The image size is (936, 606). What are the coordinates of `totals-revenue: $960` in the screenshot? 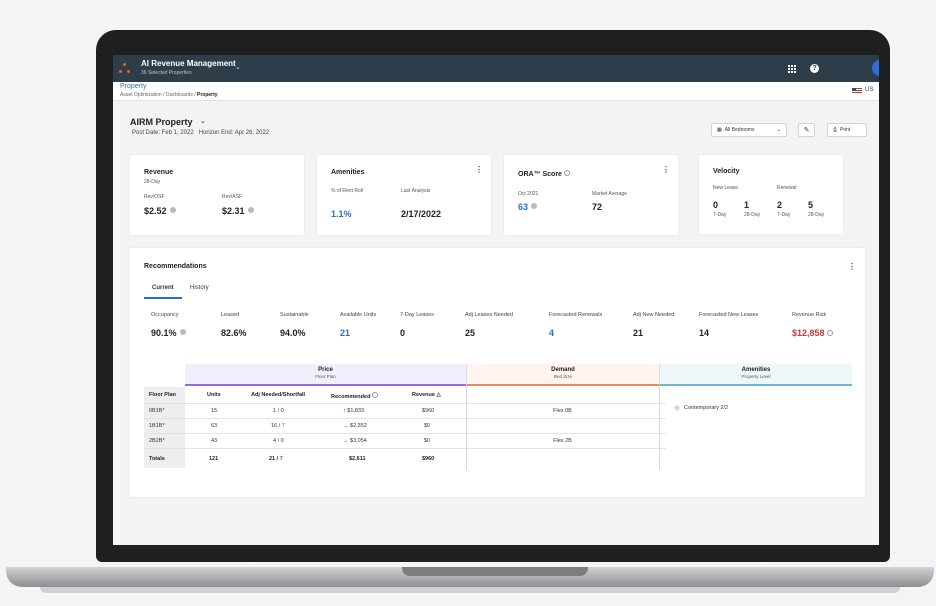 It's located at (428, 459).